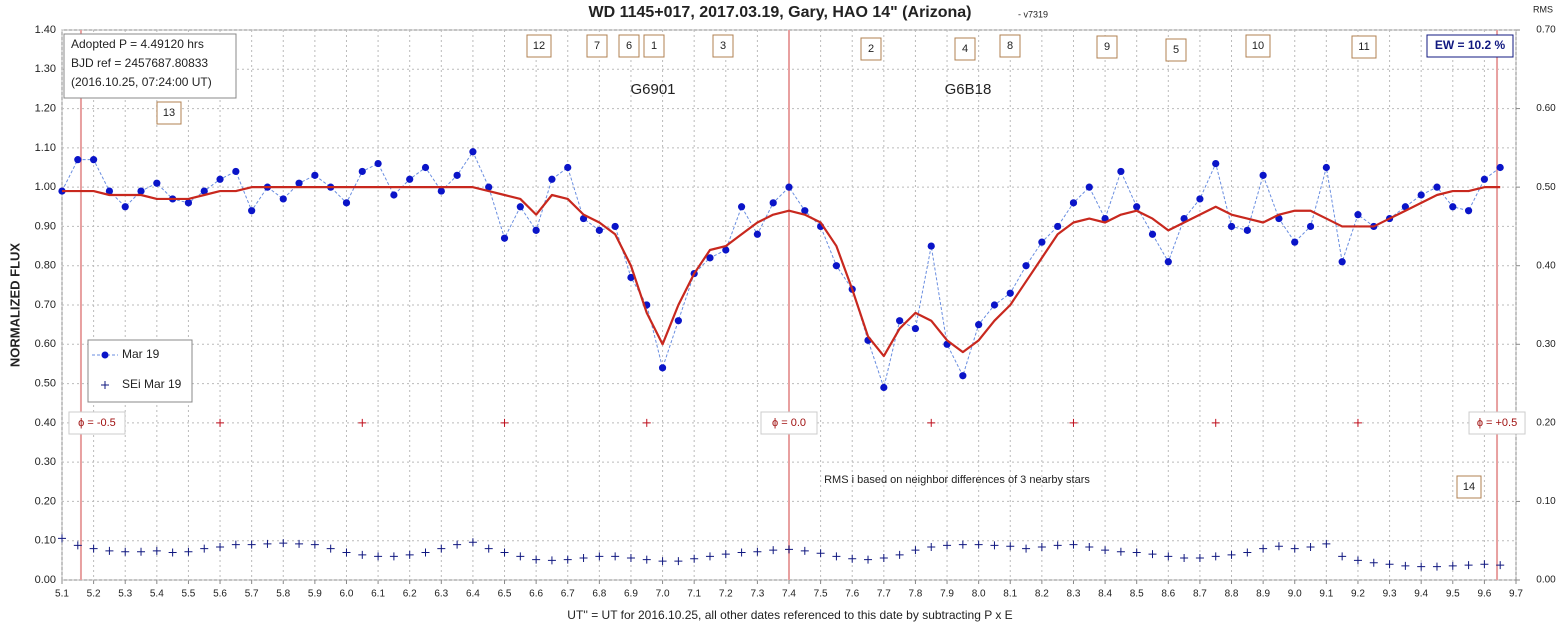 The width and height of the screenshot is (1563, 630). What do you see at coordinates (283, 594) in the screenshot?
I see `x-tick-label: 5.8` at bounding box center [283, 594].